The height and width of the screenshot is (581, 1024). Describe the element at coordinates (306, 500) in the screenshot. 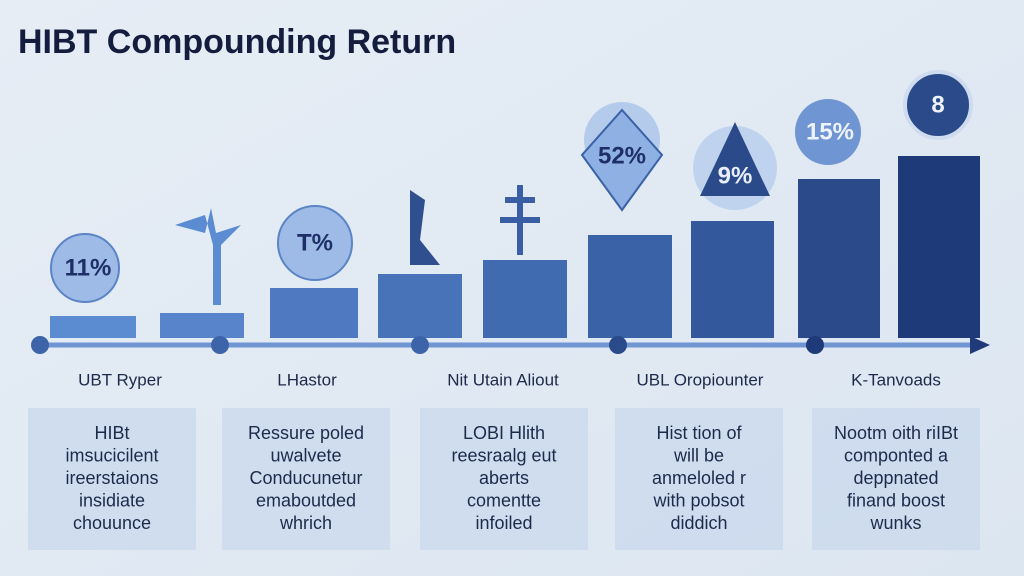

I see `card-line: emaboutded` at that location.